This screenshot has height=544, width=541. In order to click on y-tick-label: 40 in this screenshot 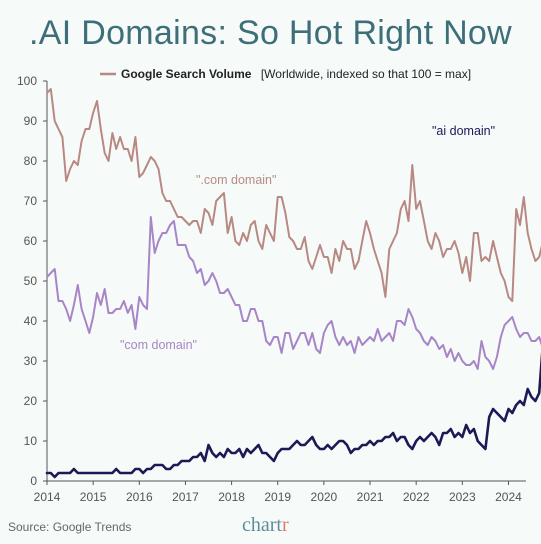, I will do `click(31, 321)`.